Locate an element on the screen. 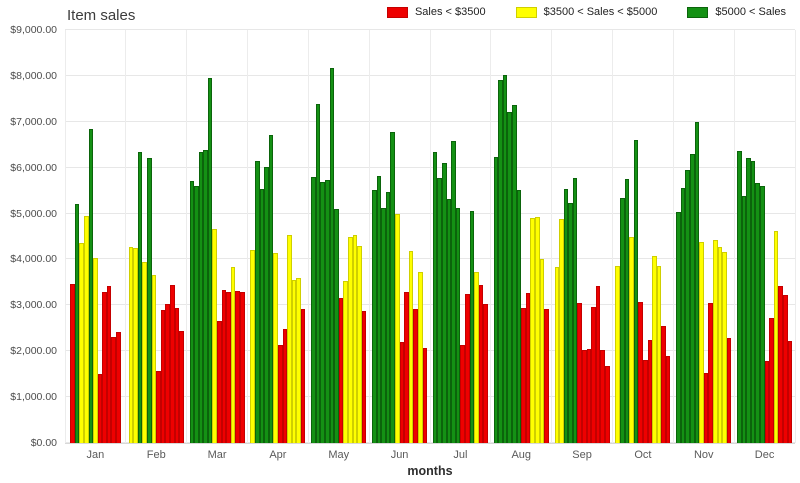 This screenshot has width=800, height=483. month-group-jan is located at coordinates (95, 236).